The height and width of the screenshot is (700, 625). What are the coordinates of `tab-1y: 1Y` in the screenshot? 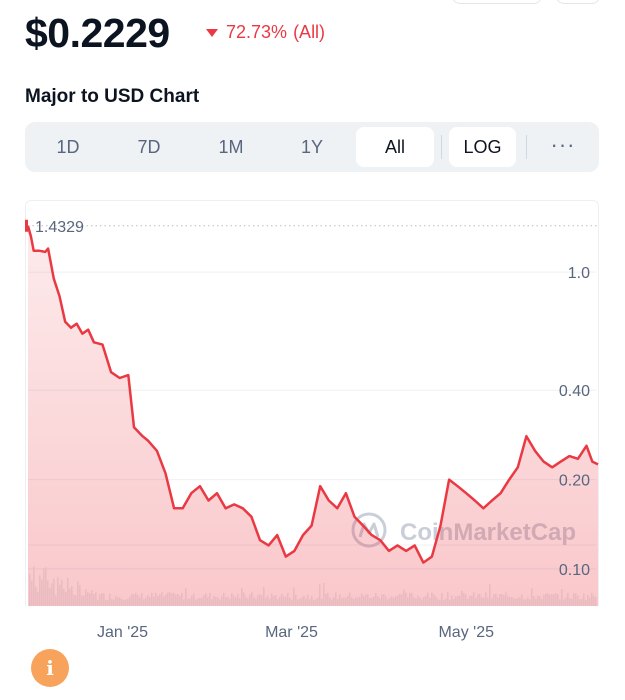 It's located at (312, 147).